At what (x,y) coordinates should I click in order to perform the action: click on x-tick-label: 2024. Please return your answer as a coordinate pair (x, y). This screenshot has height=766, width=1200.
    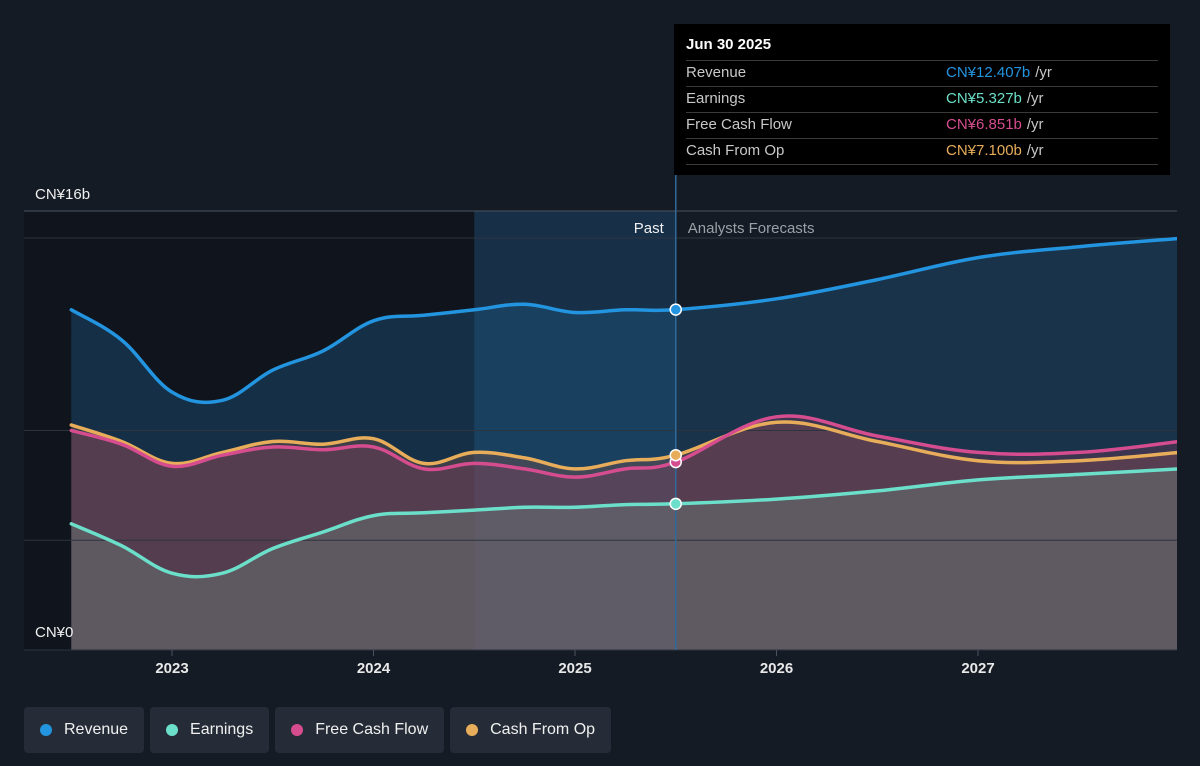
    Looking at the image, I should click on (374, 668).